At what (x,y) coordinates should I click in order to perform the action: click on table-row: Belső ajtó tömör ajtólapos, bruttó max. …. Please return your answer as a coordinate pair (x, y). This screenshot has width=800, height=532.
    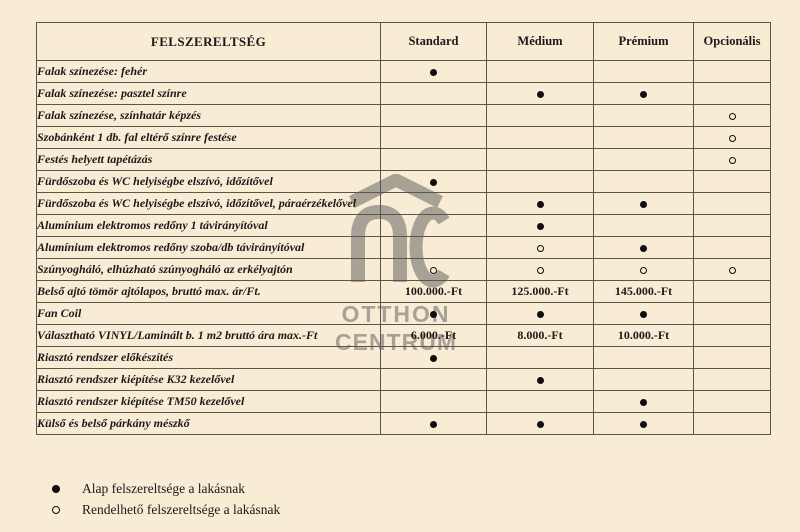
    Looking at the image, I should click on (403, 291).